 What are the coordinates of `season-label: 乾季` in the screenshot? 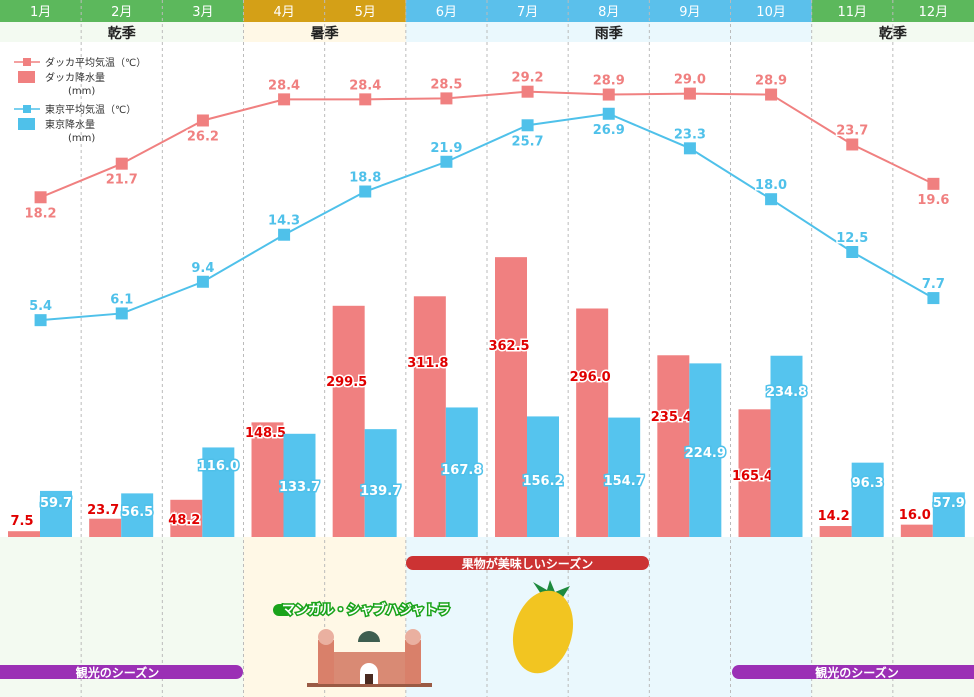 It's located at (122, 33).